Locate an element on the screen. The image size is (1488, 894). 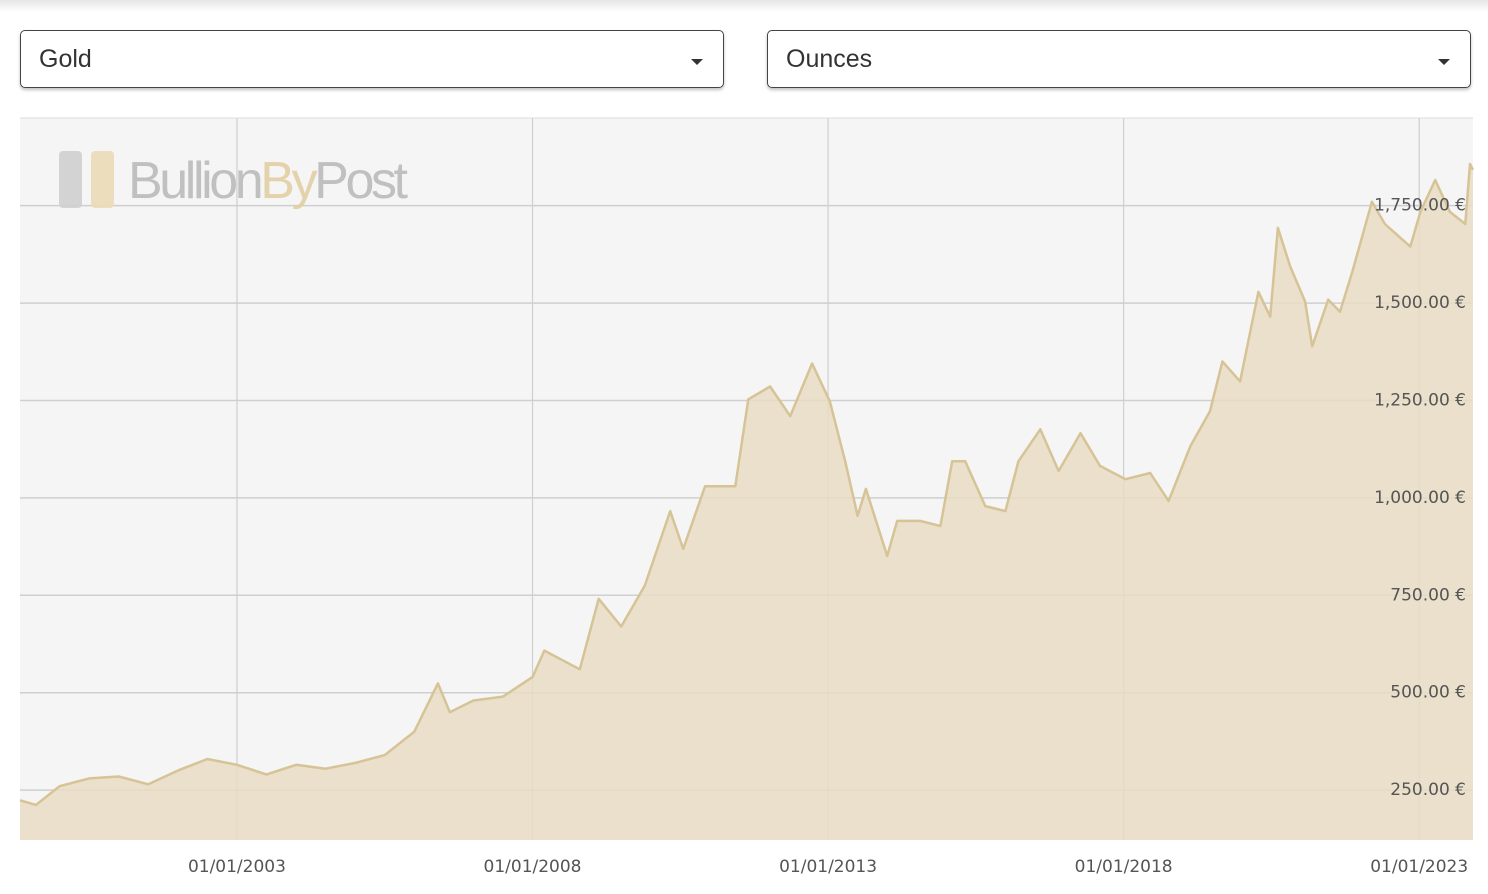
y-tick-label: 750.00 € is located at coordinates (1428, 595).